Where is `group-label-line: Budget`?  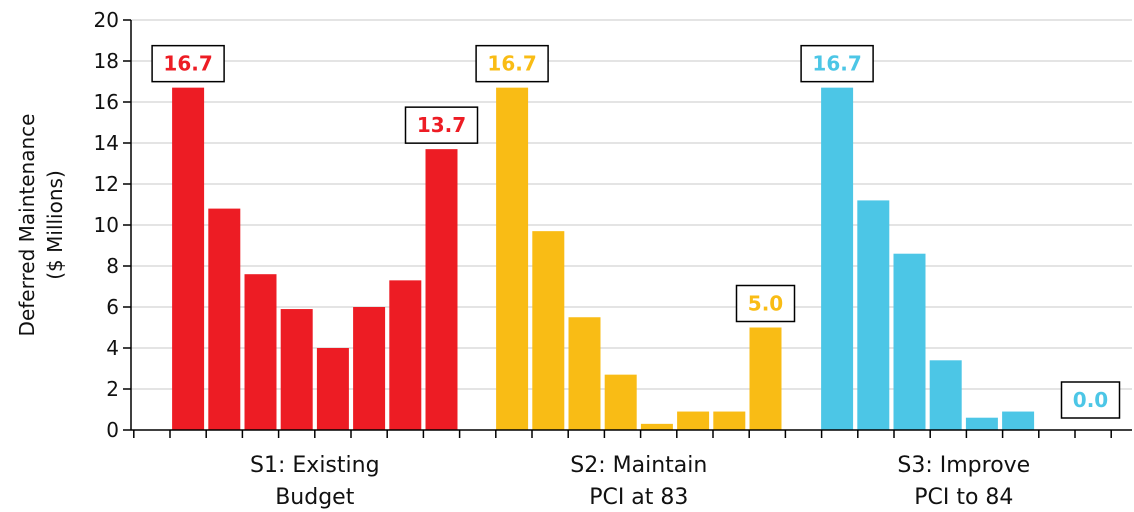 group-label-line: Budget is located at coordinates (315, 497).